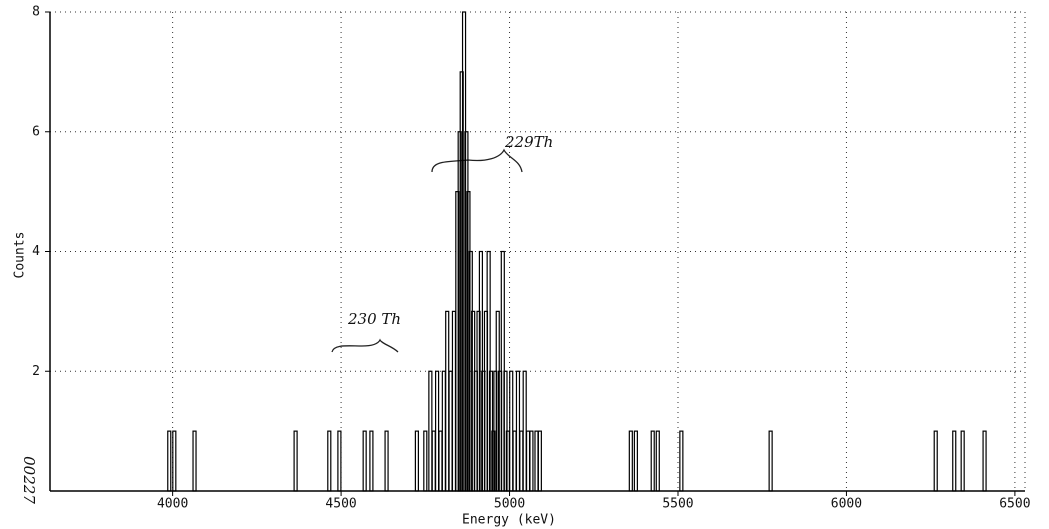 The height and width of the screenshot is (529, 1049). What do you see at coordinates (172, 504) in the screenshot?
I see `x-tick-label: 4000` at bounding box center [172, 504].